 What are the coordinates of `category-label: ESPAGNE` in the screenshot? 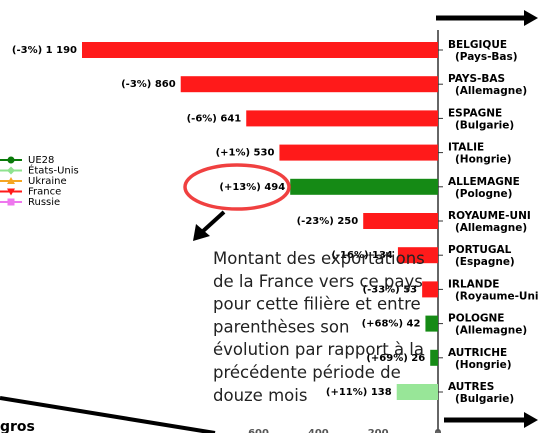 It's located at (475, 113).